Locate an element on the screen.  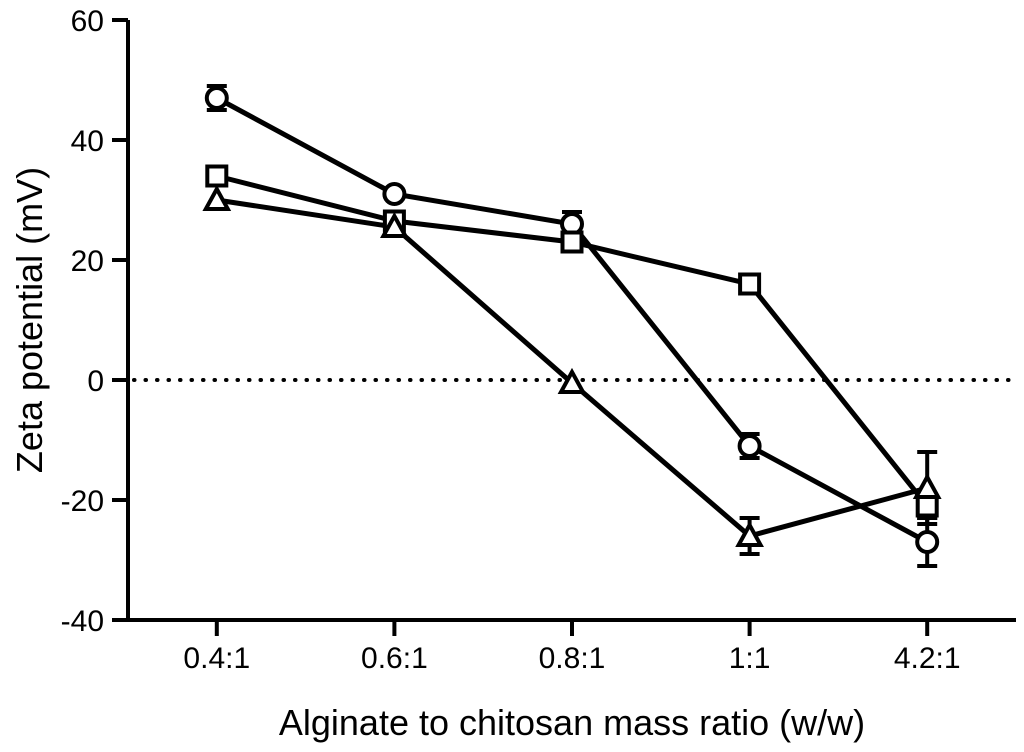
x-axis-tick-label: 1:1 is located at coordinates (750, 658).